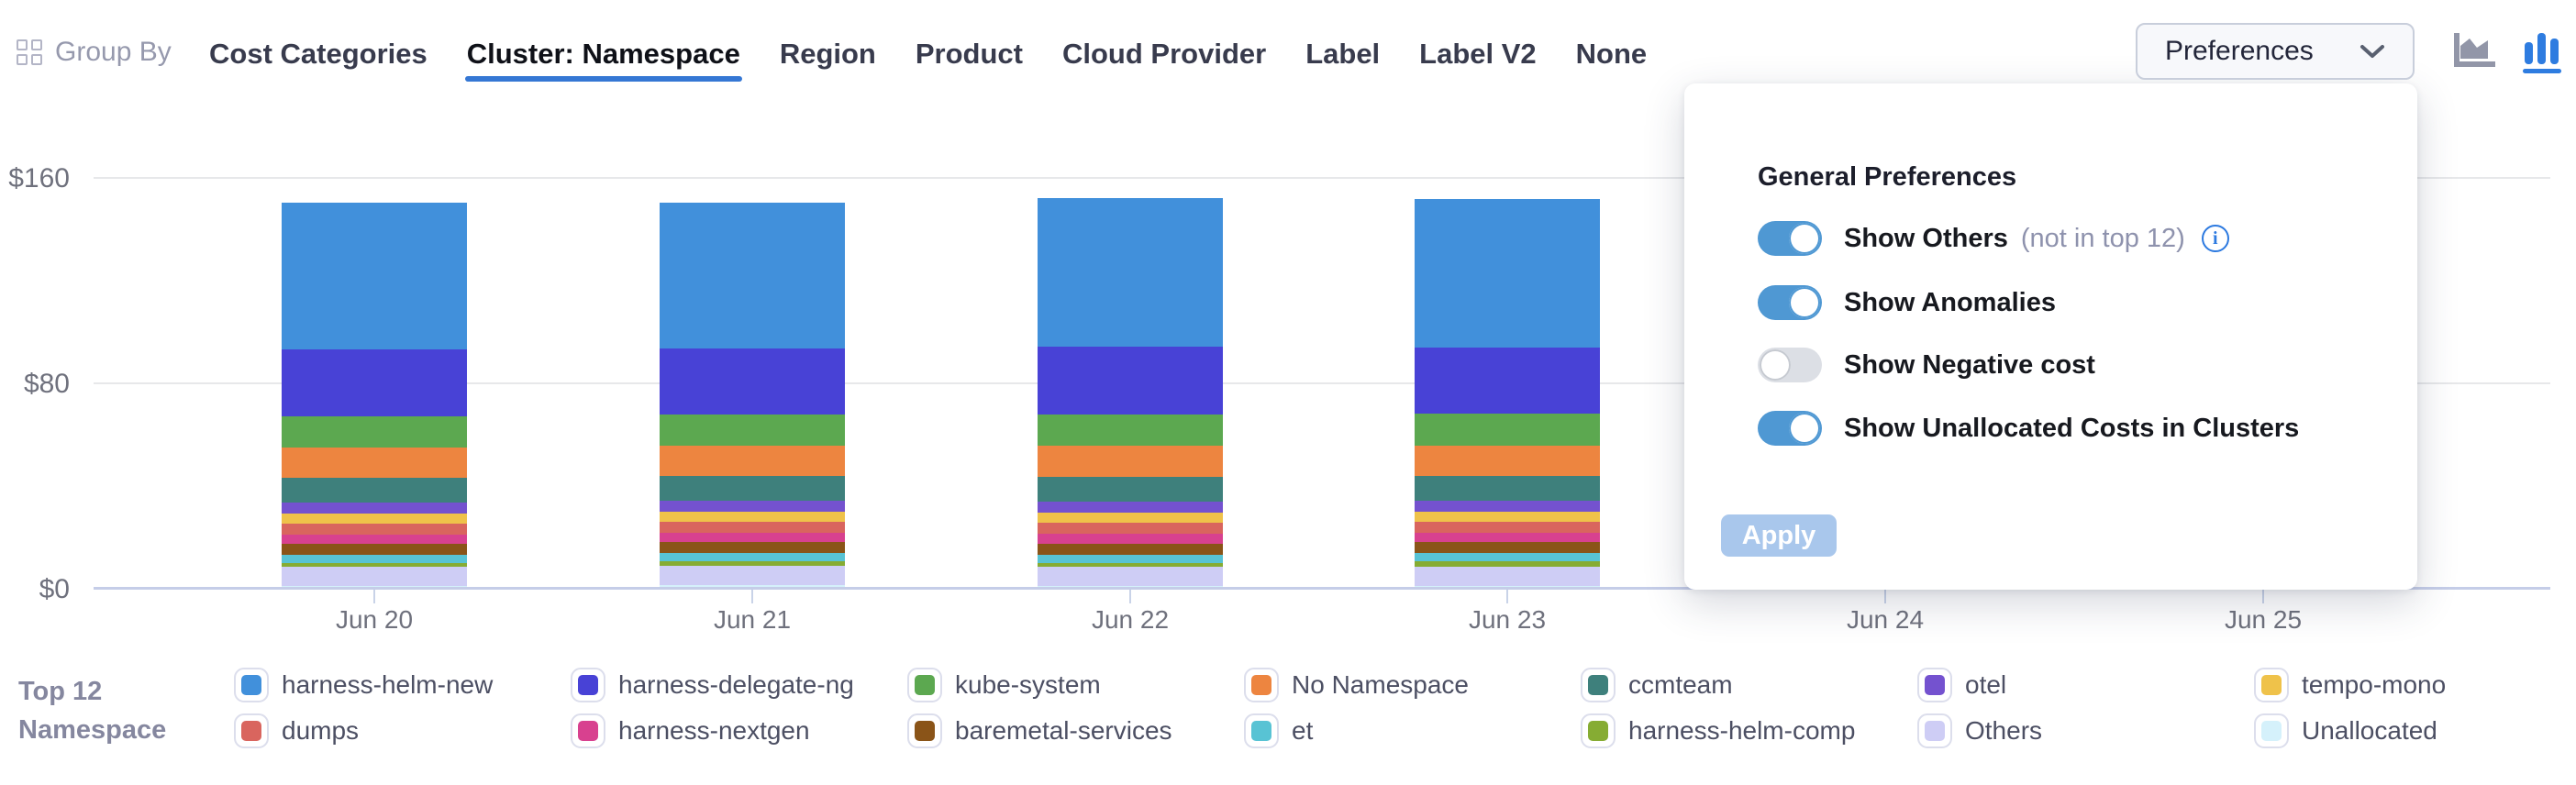  I want to click on tab-cloud-provider: Cloud Provider, so click(1164, 54).